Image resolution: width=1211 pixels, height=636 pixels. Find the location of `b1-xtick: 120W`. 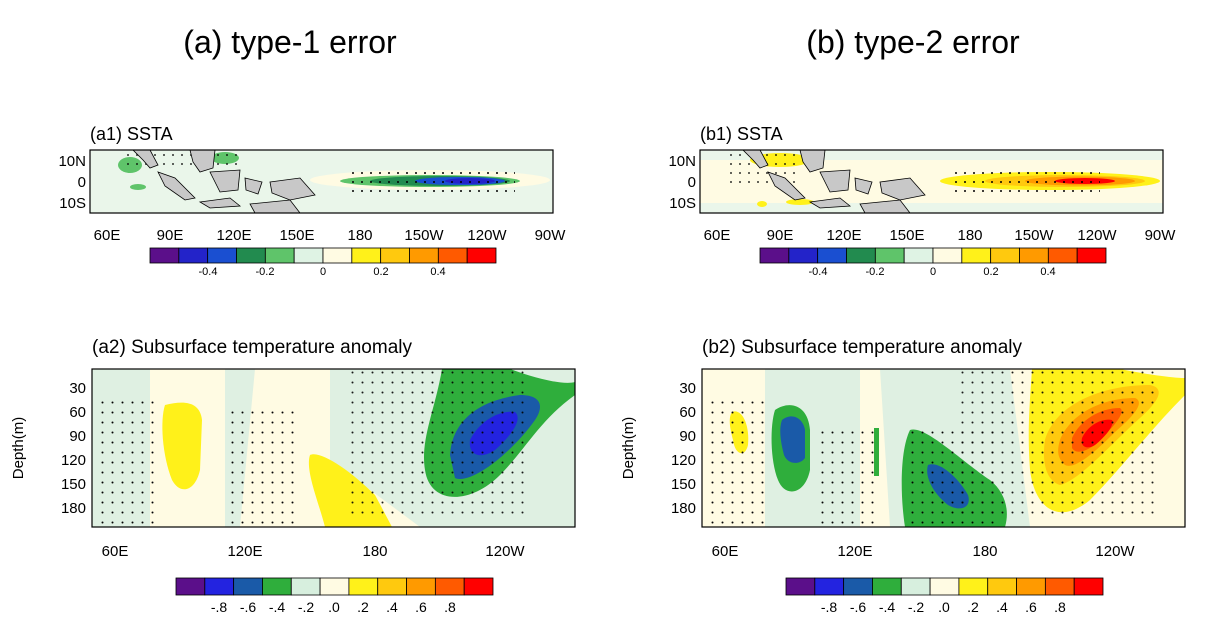

b1-xtick: 120W is located at coordinates (1097, 235).